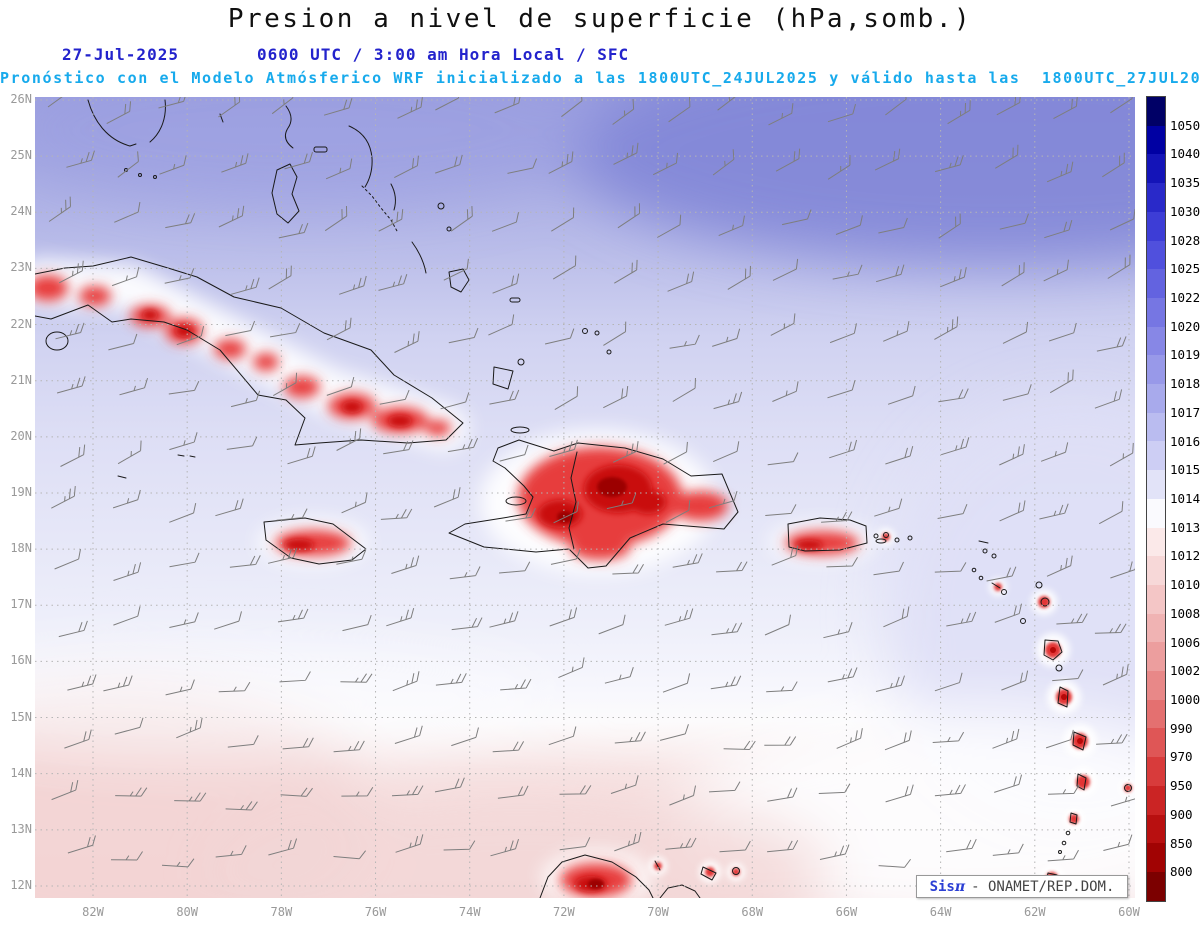 This screenshot has height=927, width=1200. What do you see at coordinates (1181, 757) in the screenshot?
I see `colorbar-label-970: 970` at bounding box center [1181, 757].